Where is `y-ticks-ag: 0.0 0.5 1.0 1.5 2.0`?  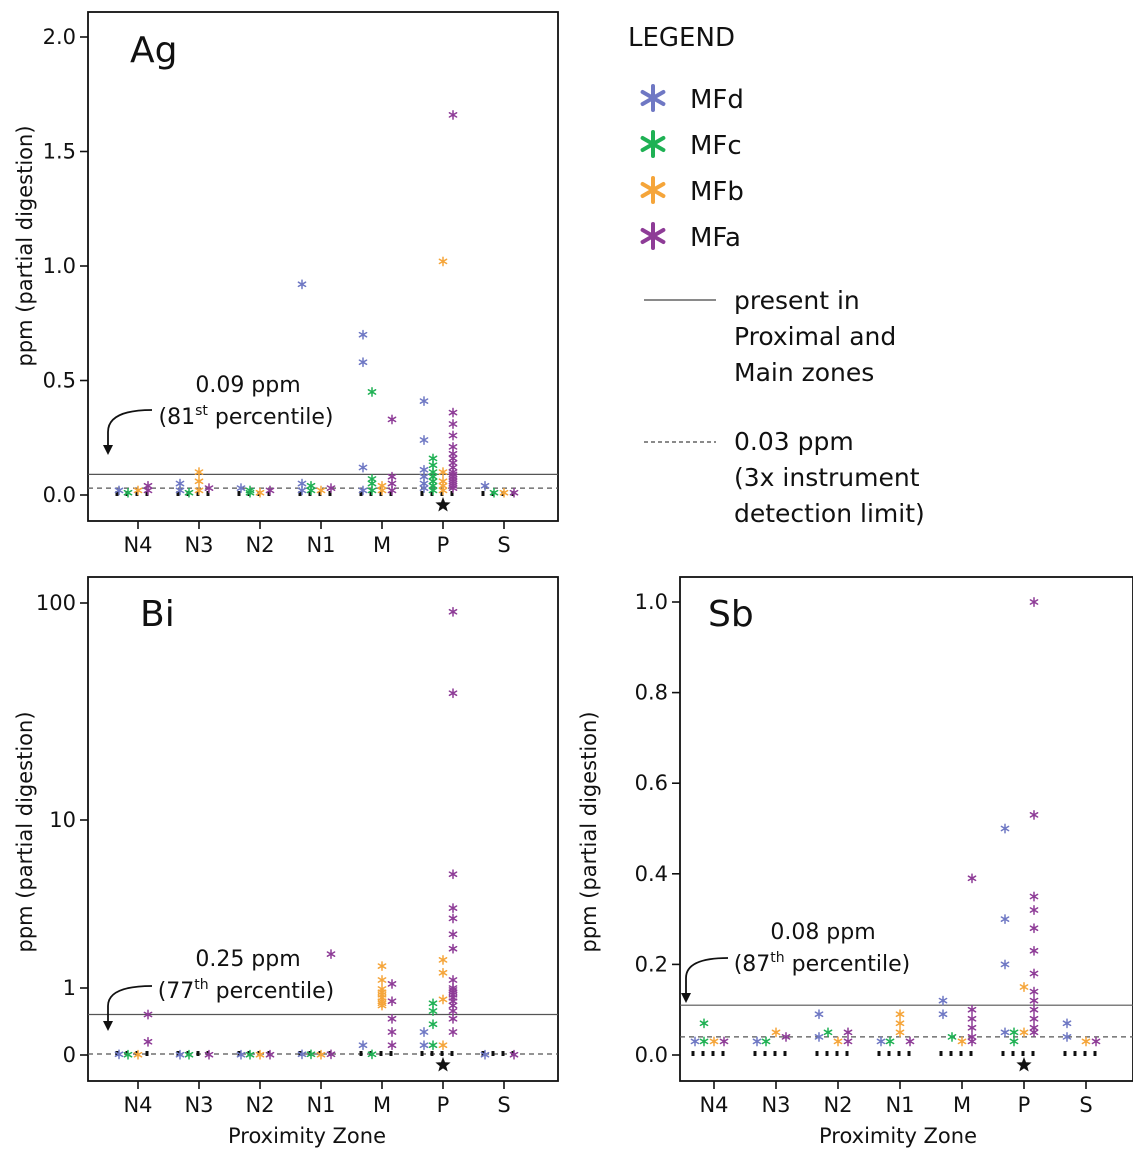 y-ticks-ag: 0.0 0.5 1.0 1.5 2.0 is located at coordinates (65, 266).